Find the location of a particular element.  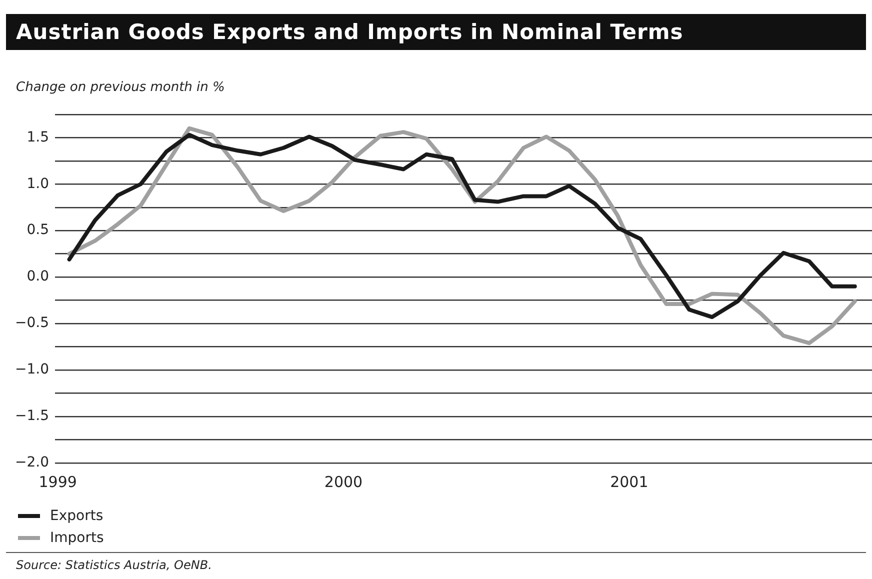

x-tick-label: 1999 is located at coordinates (57, 481).